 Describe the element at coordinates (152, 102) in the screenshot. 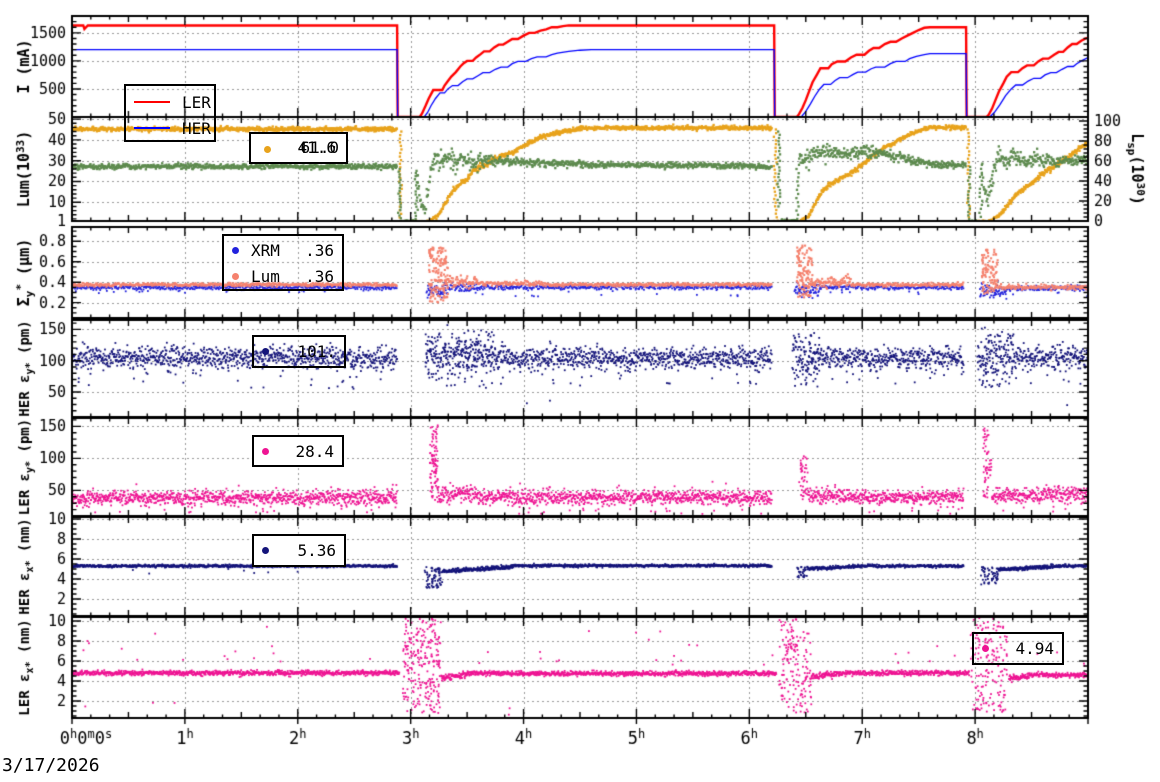

I see `ler-line-sample` at that location.